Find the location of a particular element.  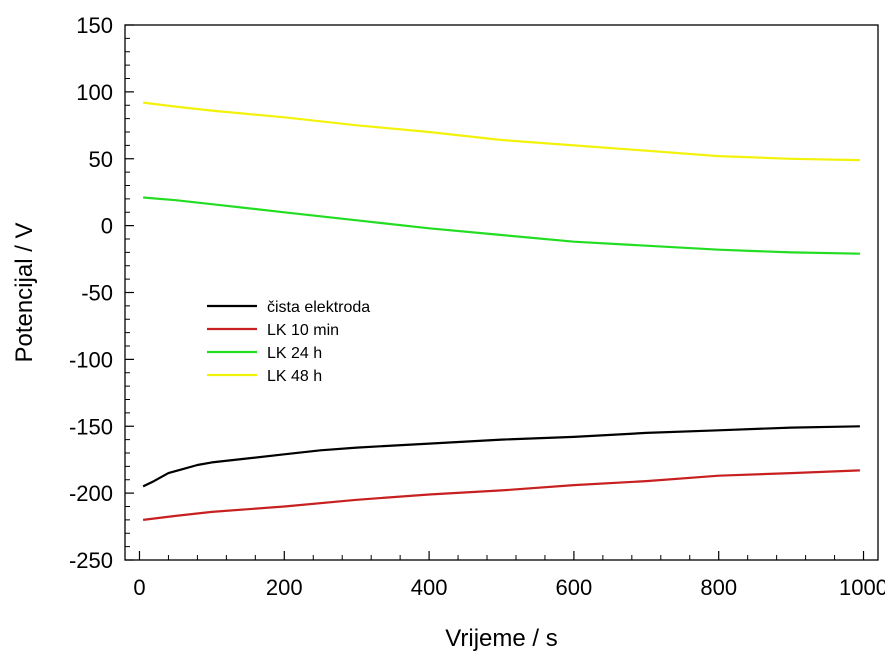

legend-label: LK 10 min is located at coordinates (303, 330).